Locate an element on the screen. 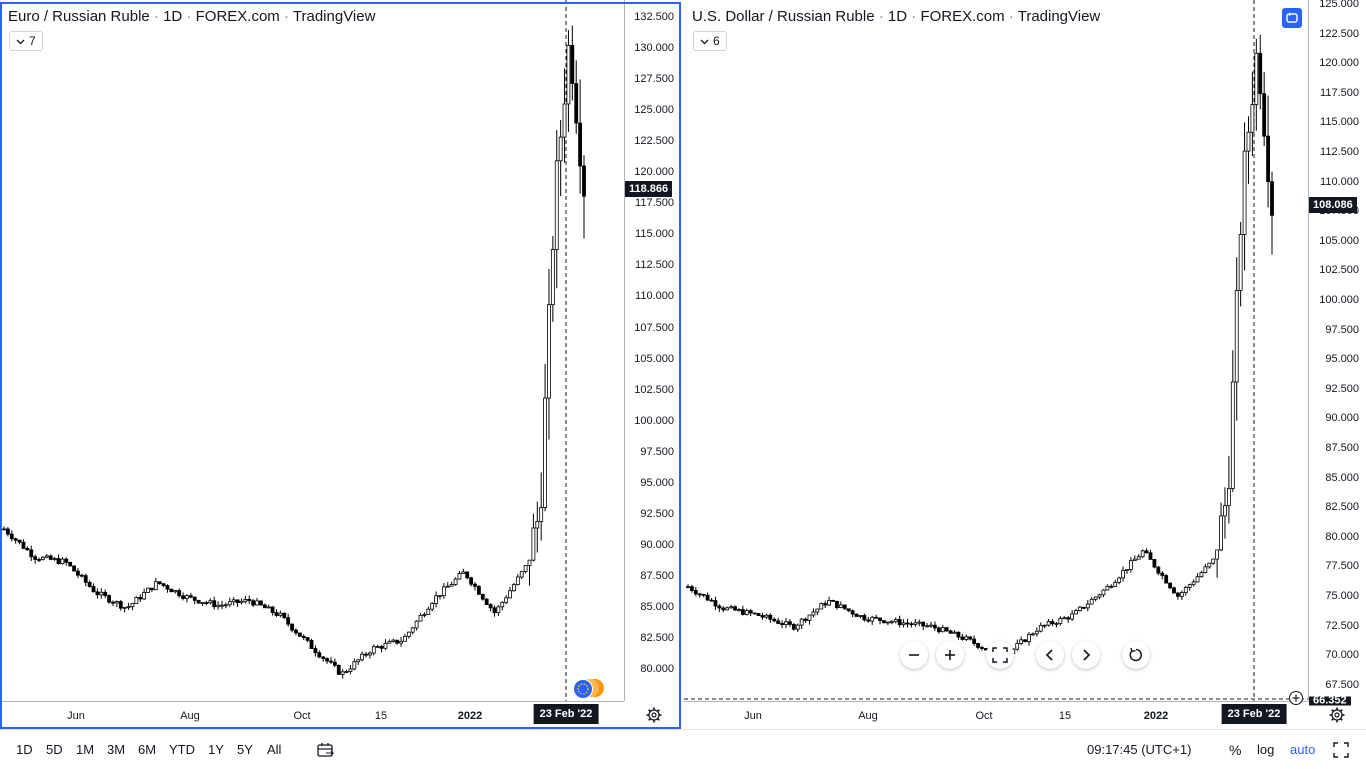 The image size is (1366, 769). price-tick-label: 92.500 is located at coordinates (657, 513).